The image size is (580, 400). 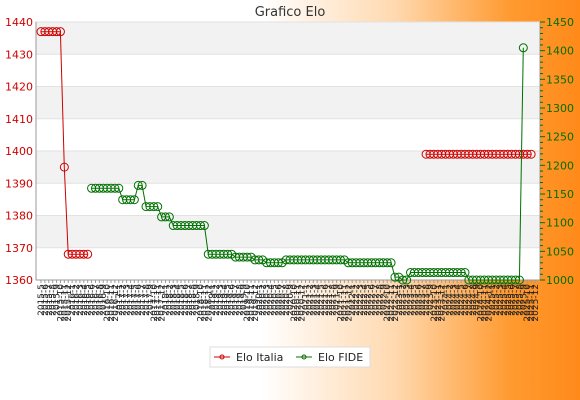 I want to click on x-tick-label: 2016-9, so click(x=104, y=300).